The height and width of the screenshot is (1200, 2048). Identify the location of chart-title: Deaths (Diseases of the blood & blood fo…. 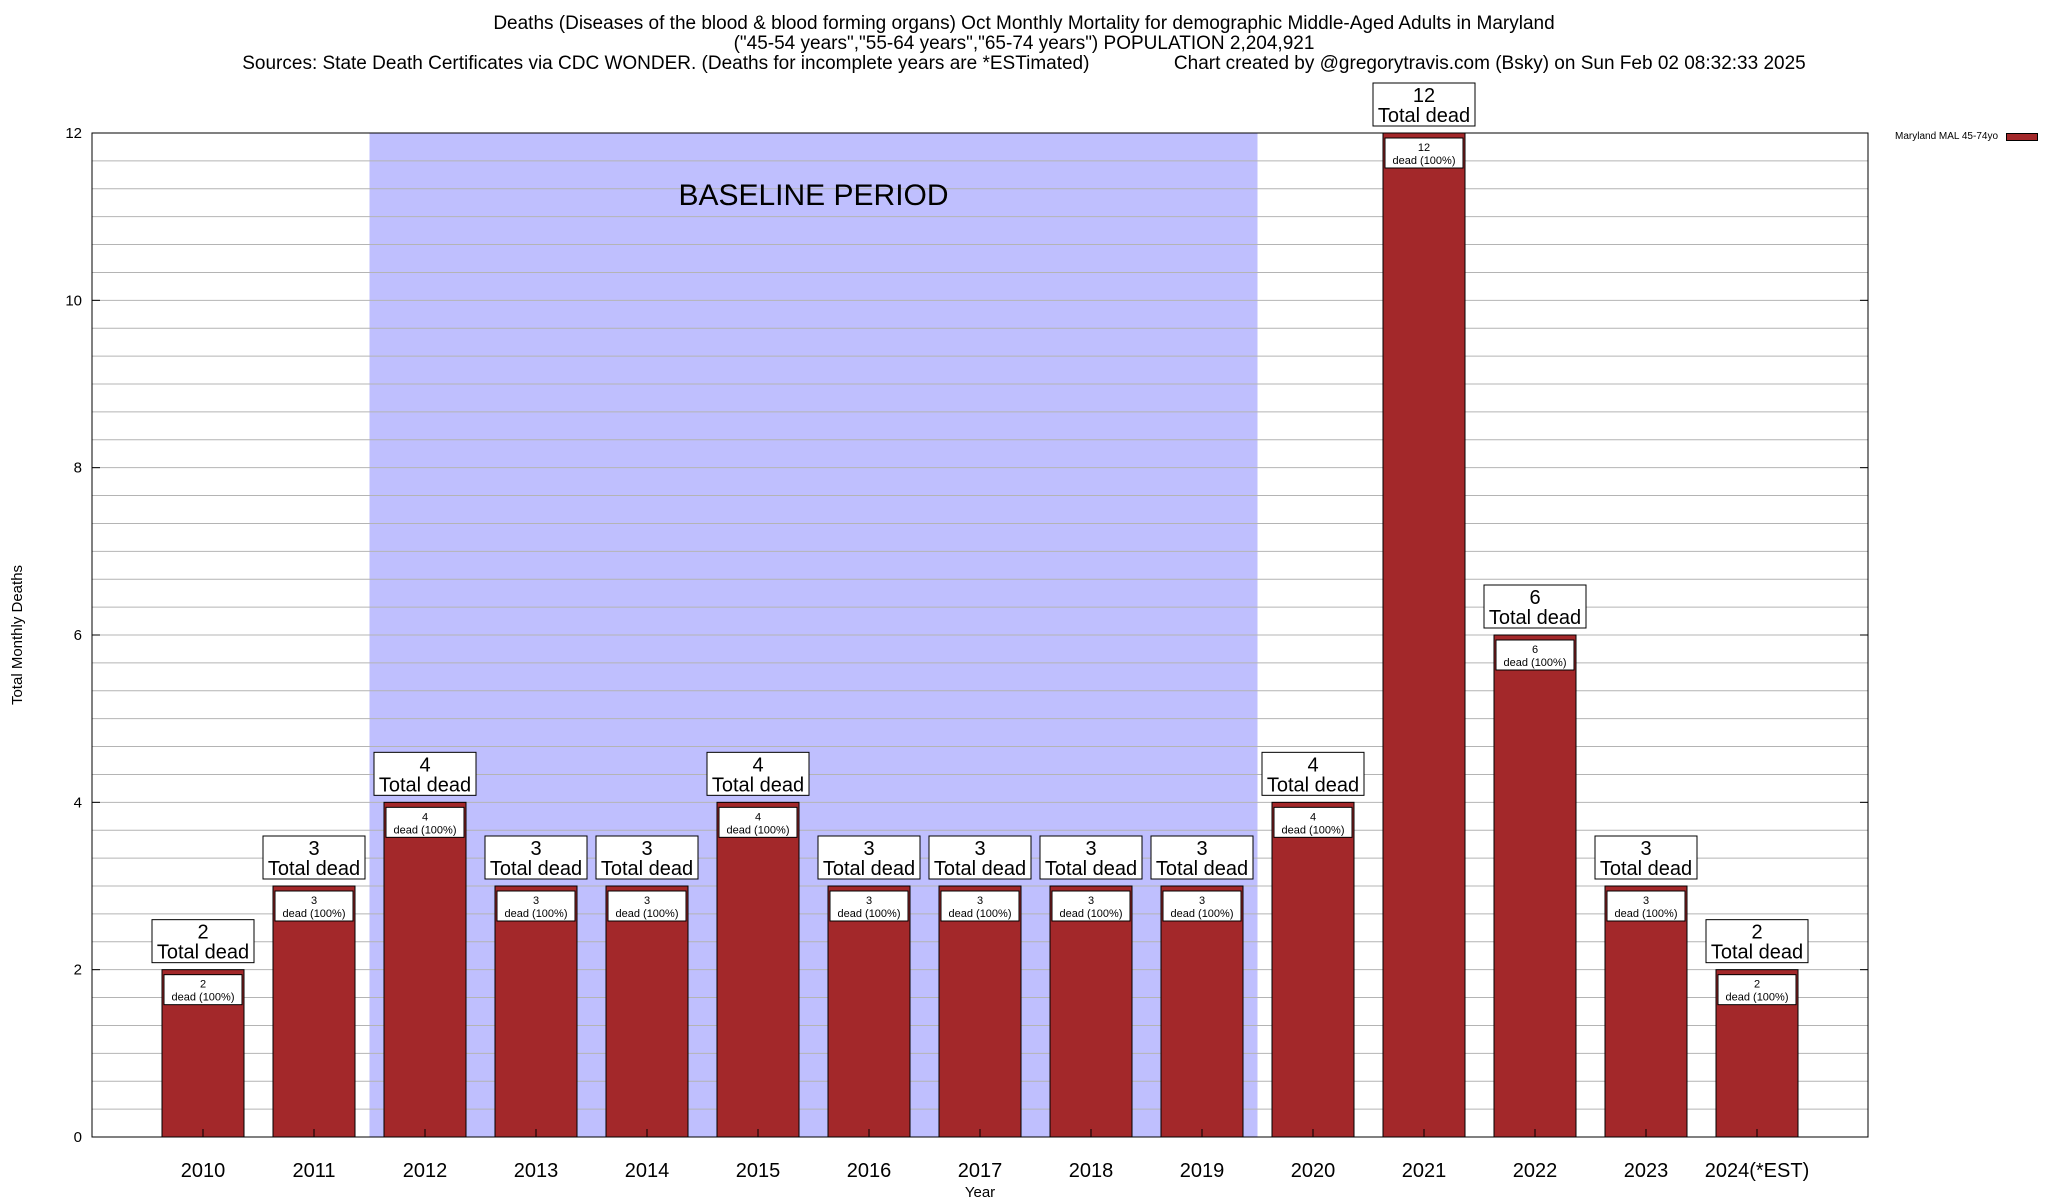
(1024, 23).